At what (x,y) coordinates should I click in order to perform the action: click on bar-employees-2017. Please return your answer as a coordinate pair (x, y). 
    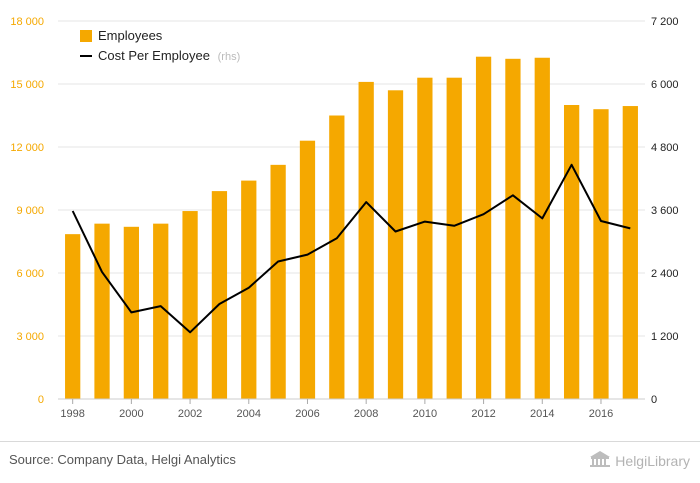
    Looking at the image, I should click on (630, 253).